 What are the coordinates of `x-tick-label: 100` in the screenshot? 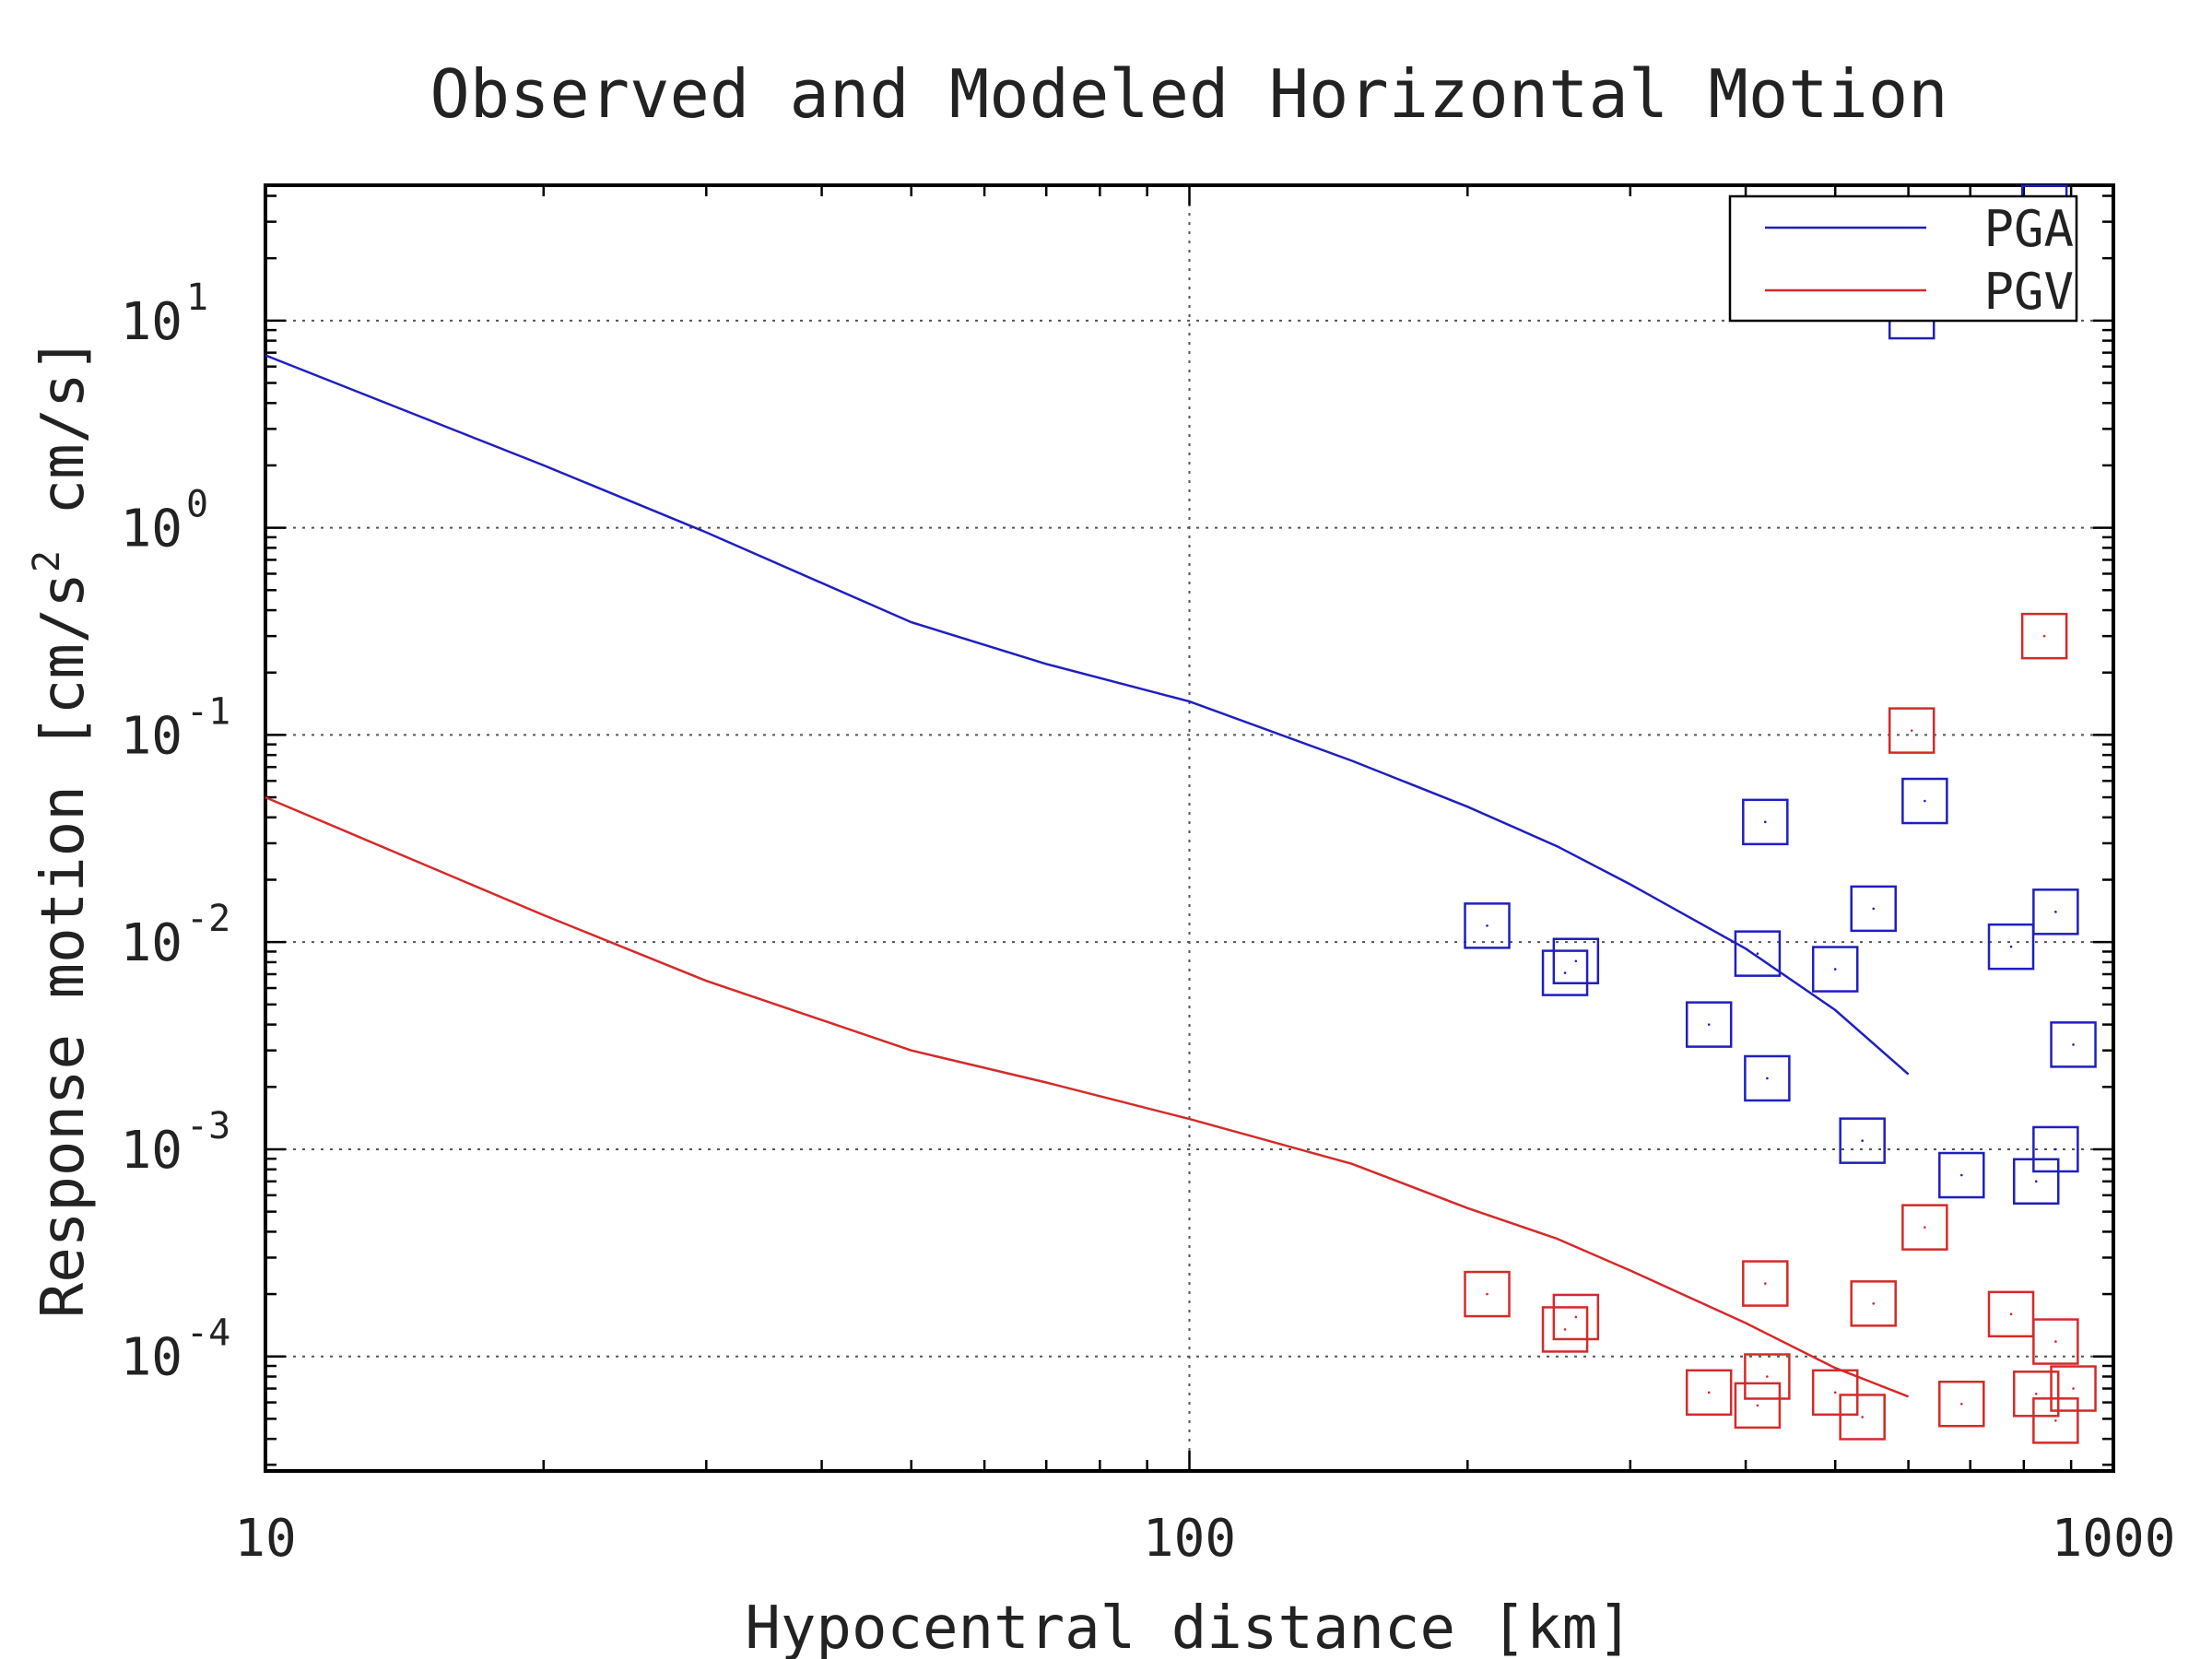 It's located at (1189, 1539).